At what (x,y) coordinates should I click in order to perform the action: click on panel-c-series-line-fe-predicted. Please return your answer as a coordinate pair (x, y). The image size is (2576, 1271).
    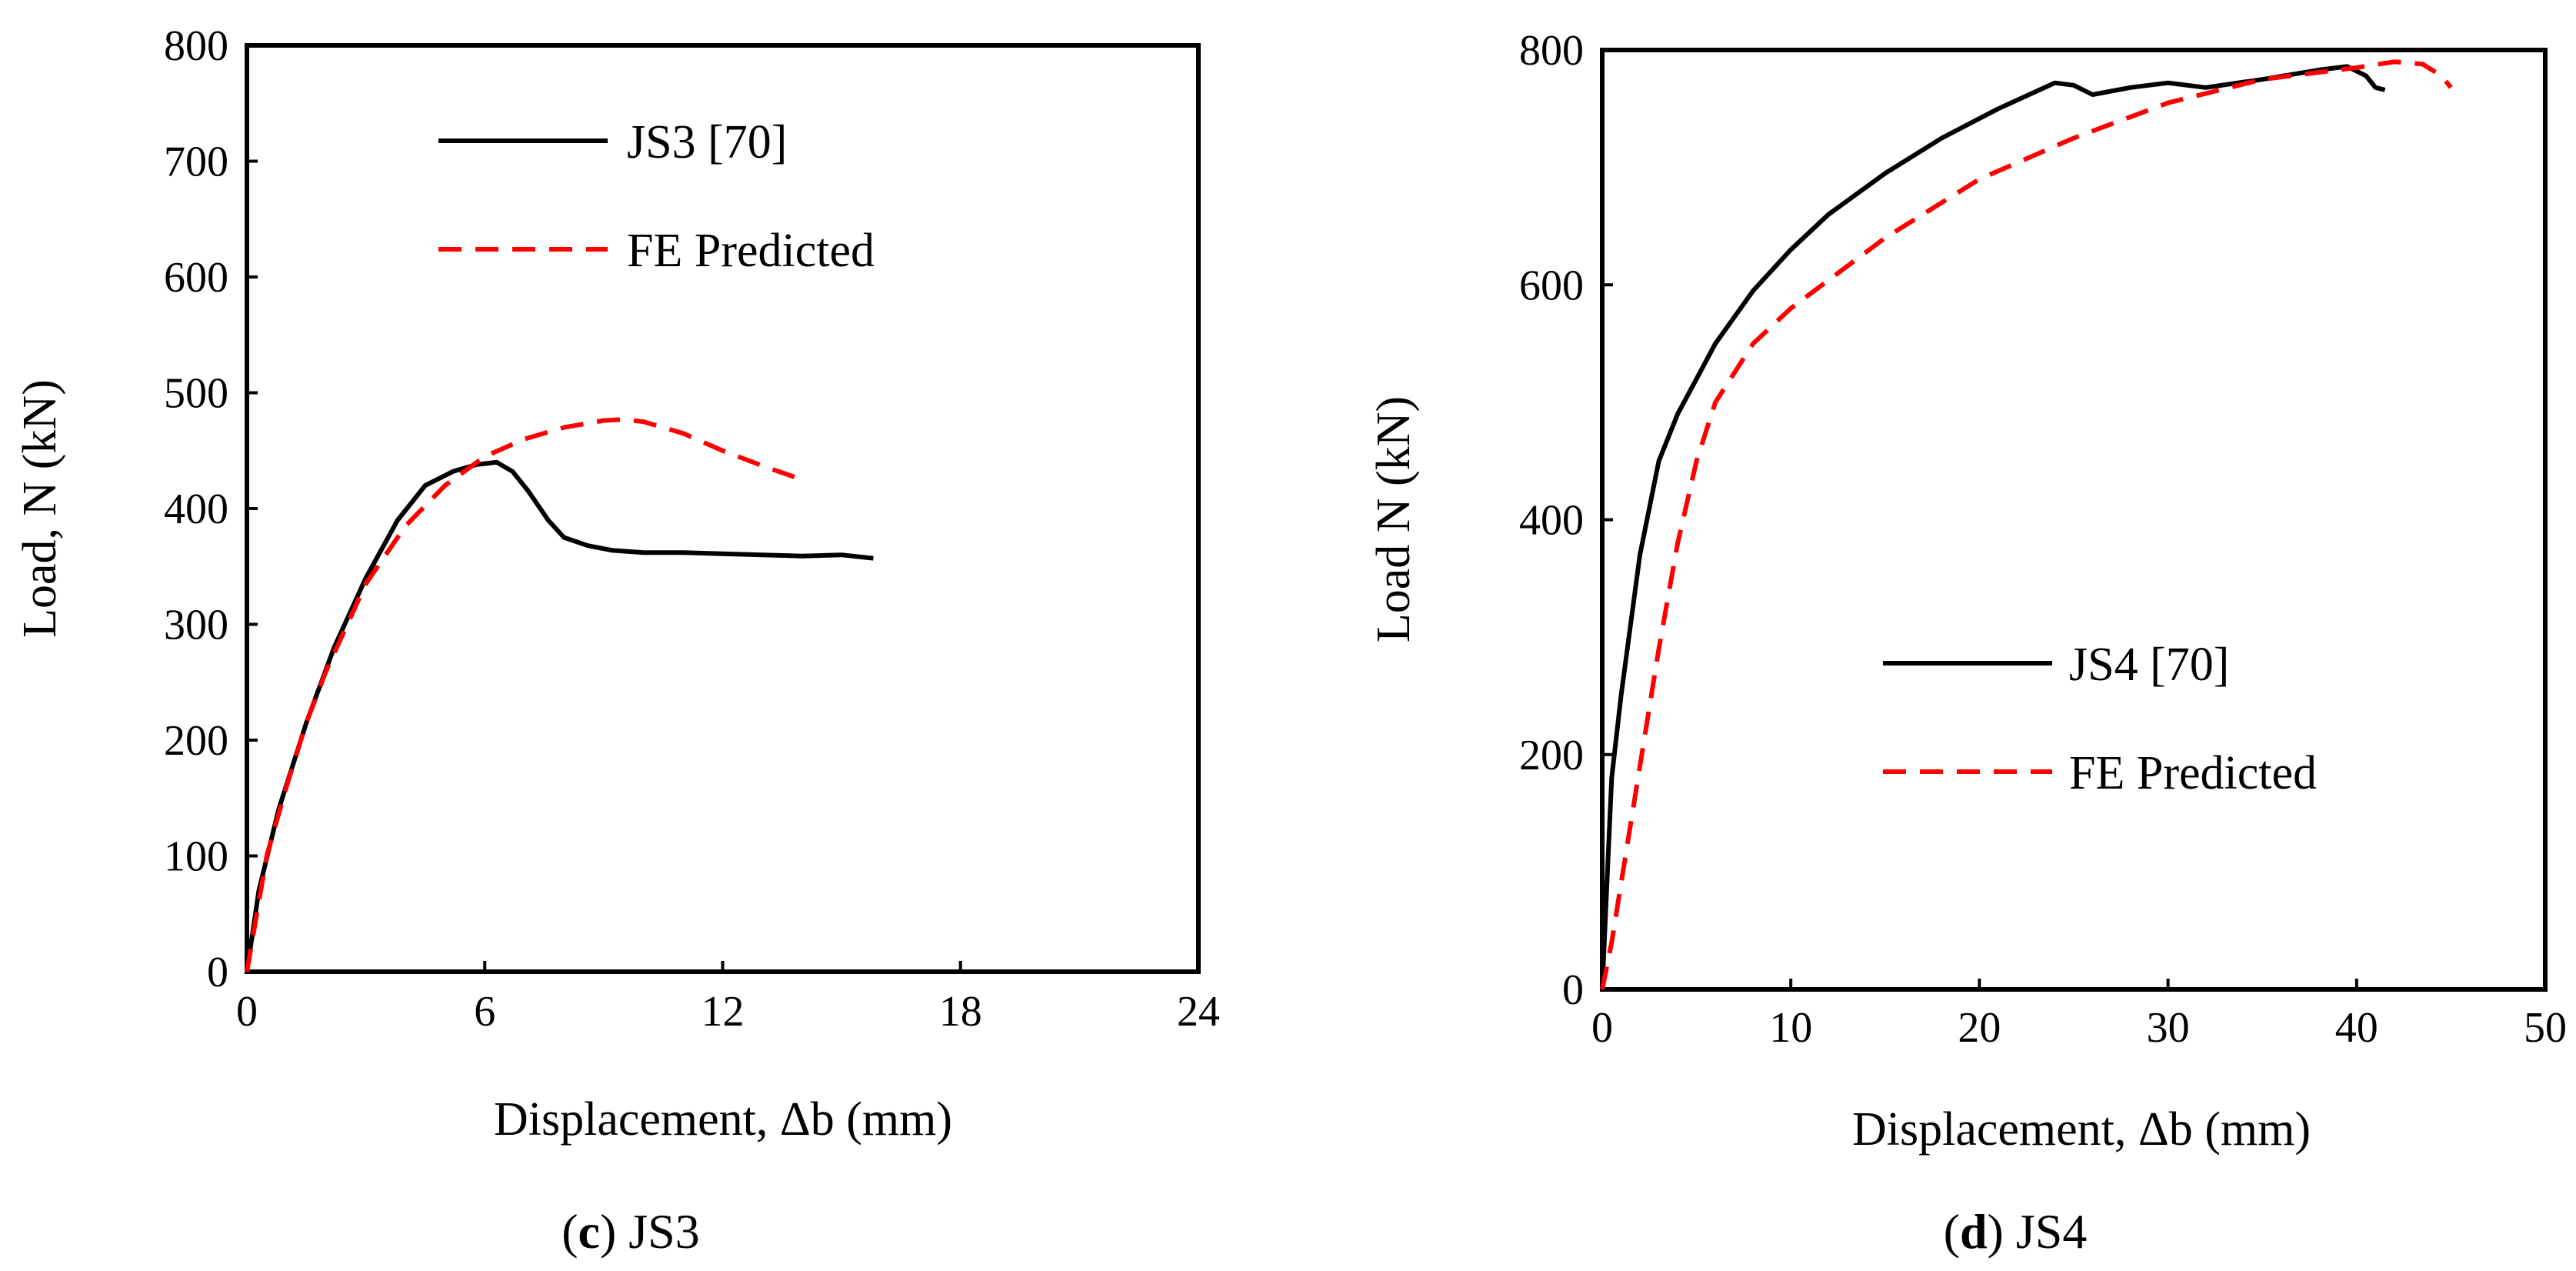
    Looking at the image, I should click on (524, 694).